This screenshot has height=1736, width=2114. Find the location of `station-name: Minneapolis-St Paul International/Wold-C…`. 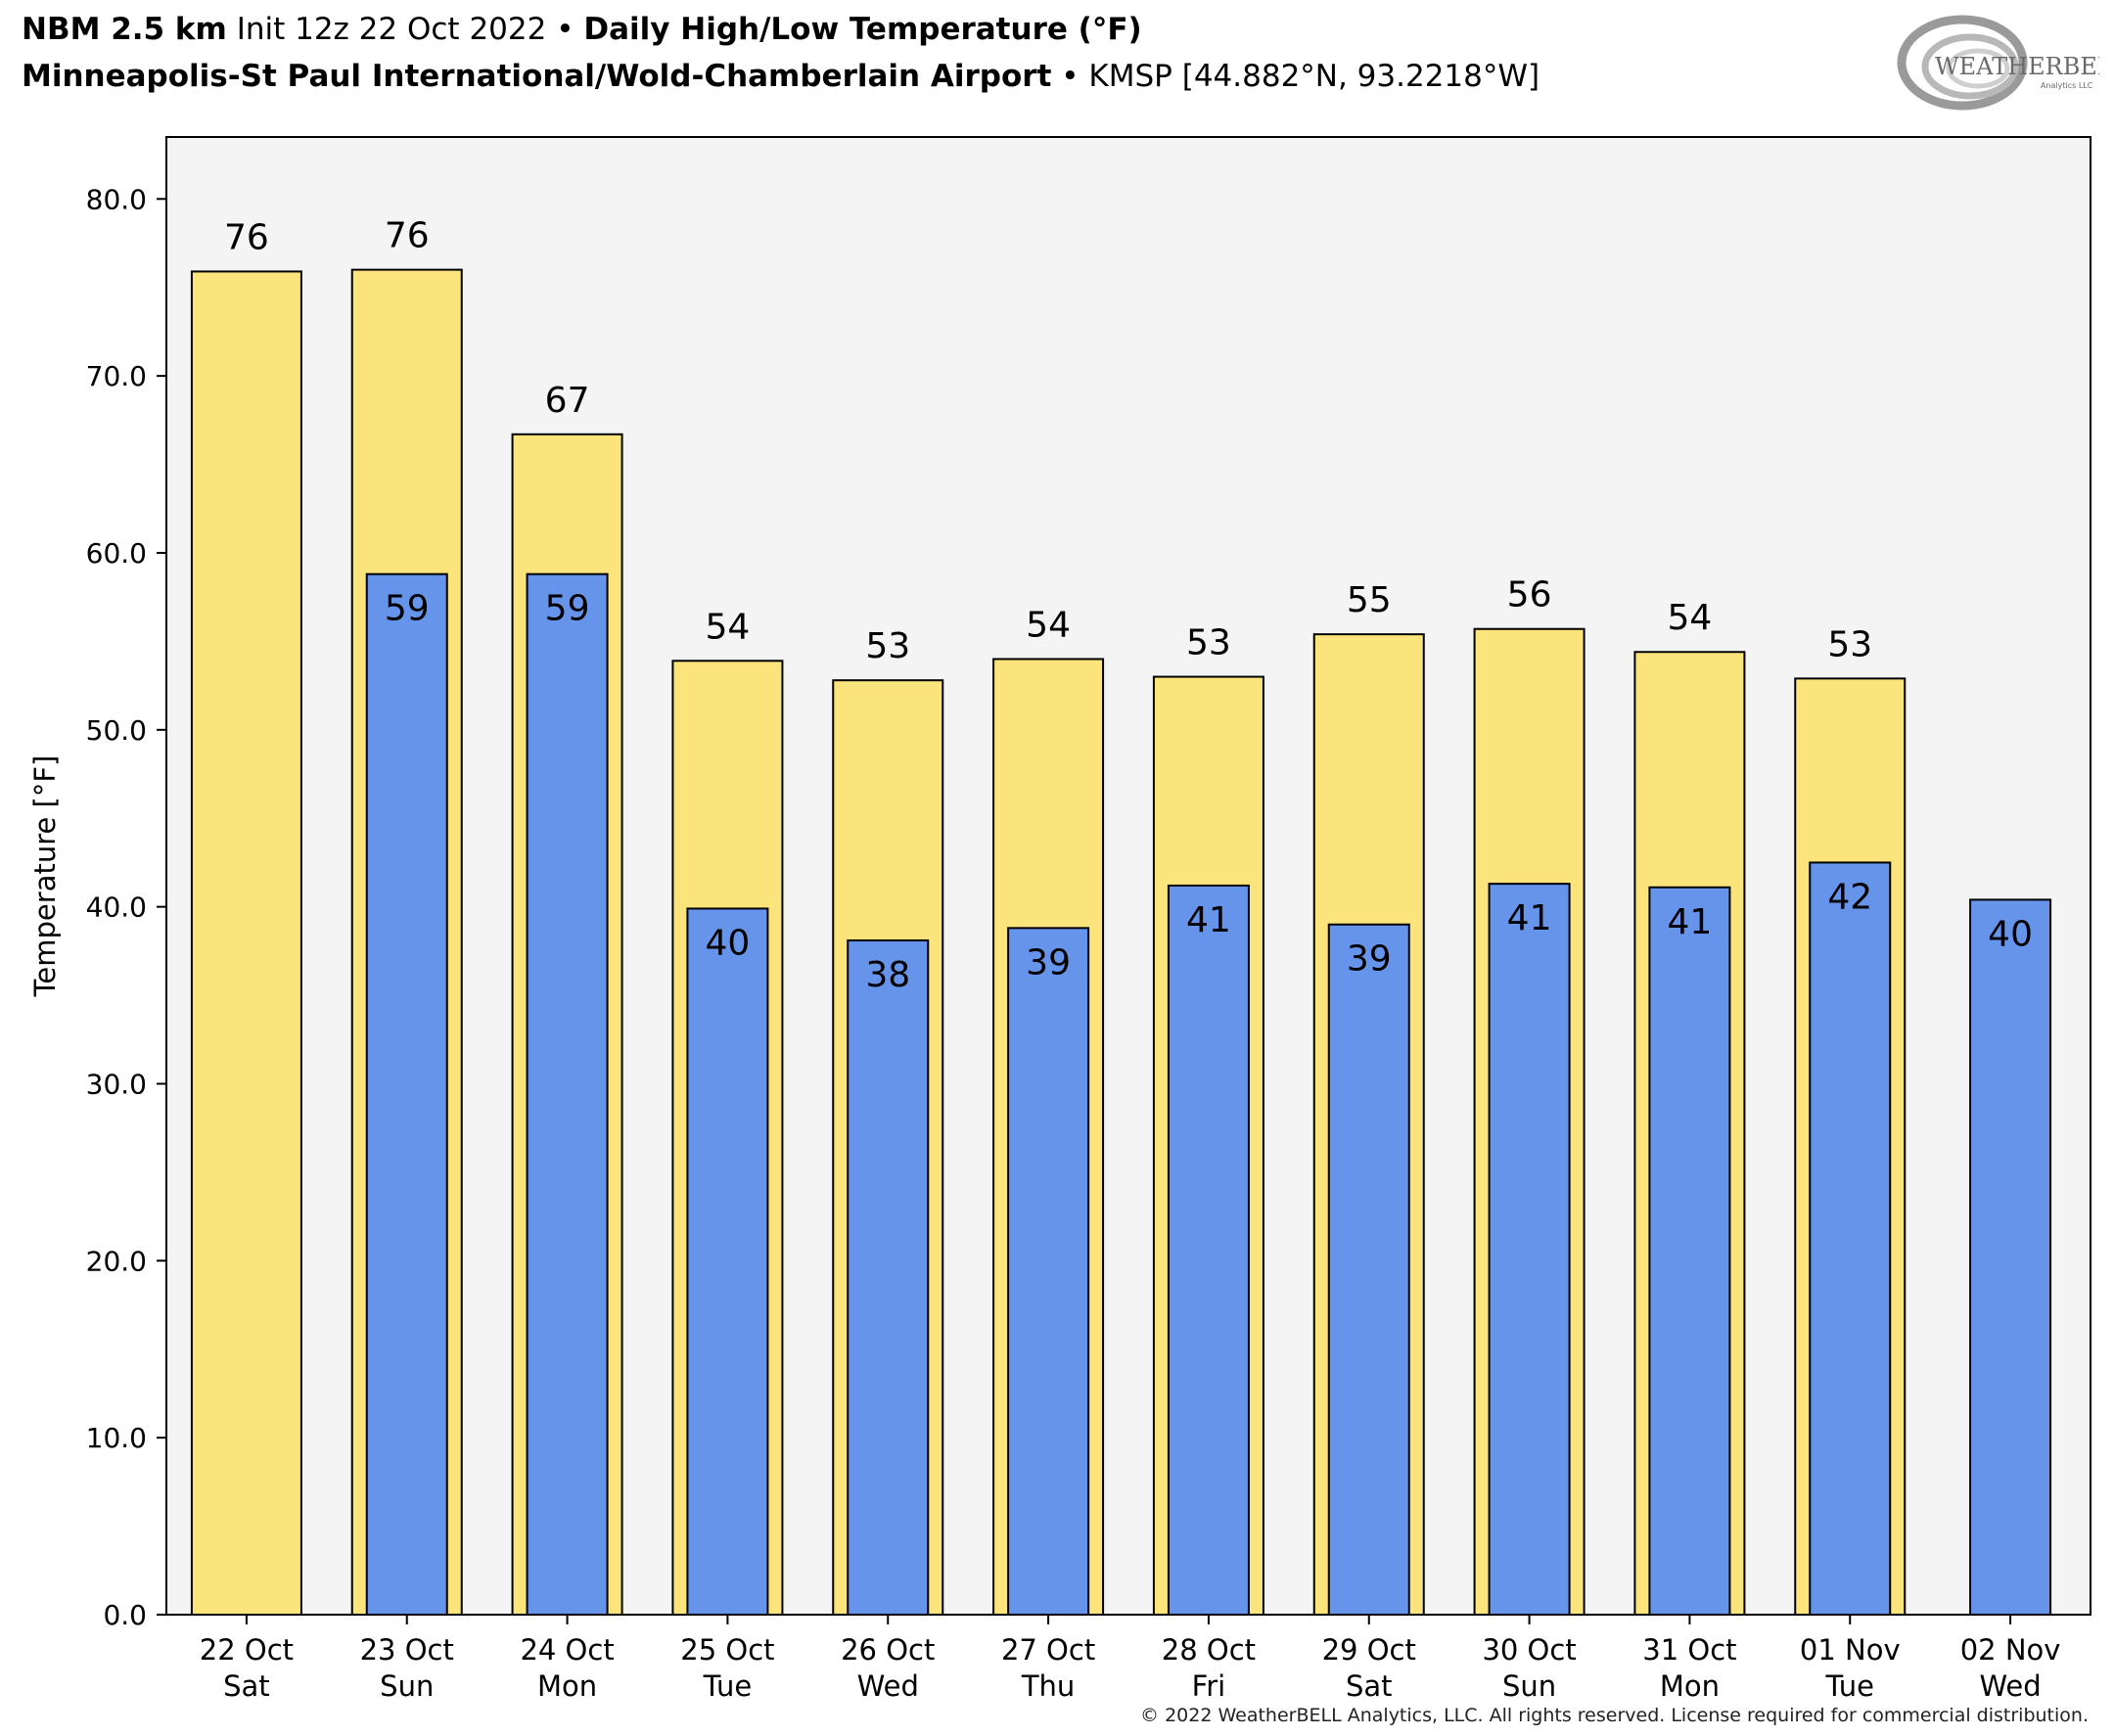

station-name: Minneapolis-St Paul International/Wold-C… is located at coordinates (537, 76).